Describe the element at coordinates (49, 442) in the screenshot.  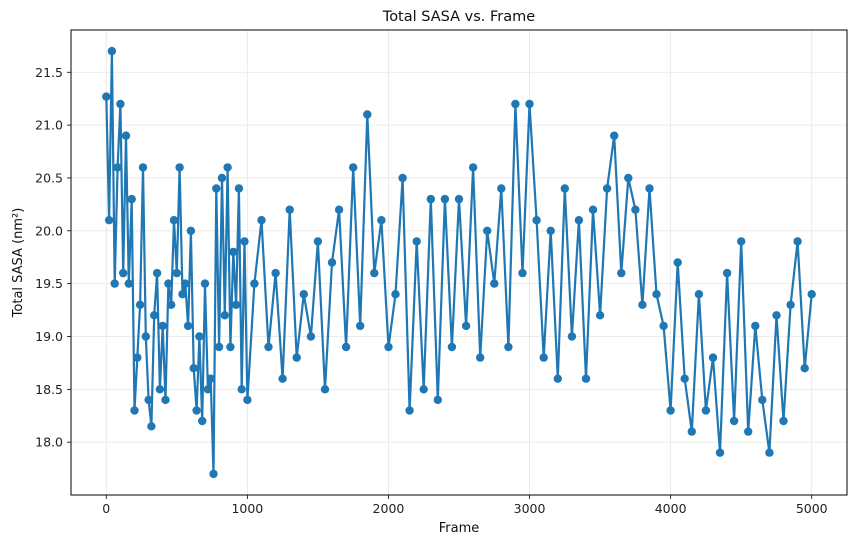
I see `y-tick-label: 18.0` at that location.